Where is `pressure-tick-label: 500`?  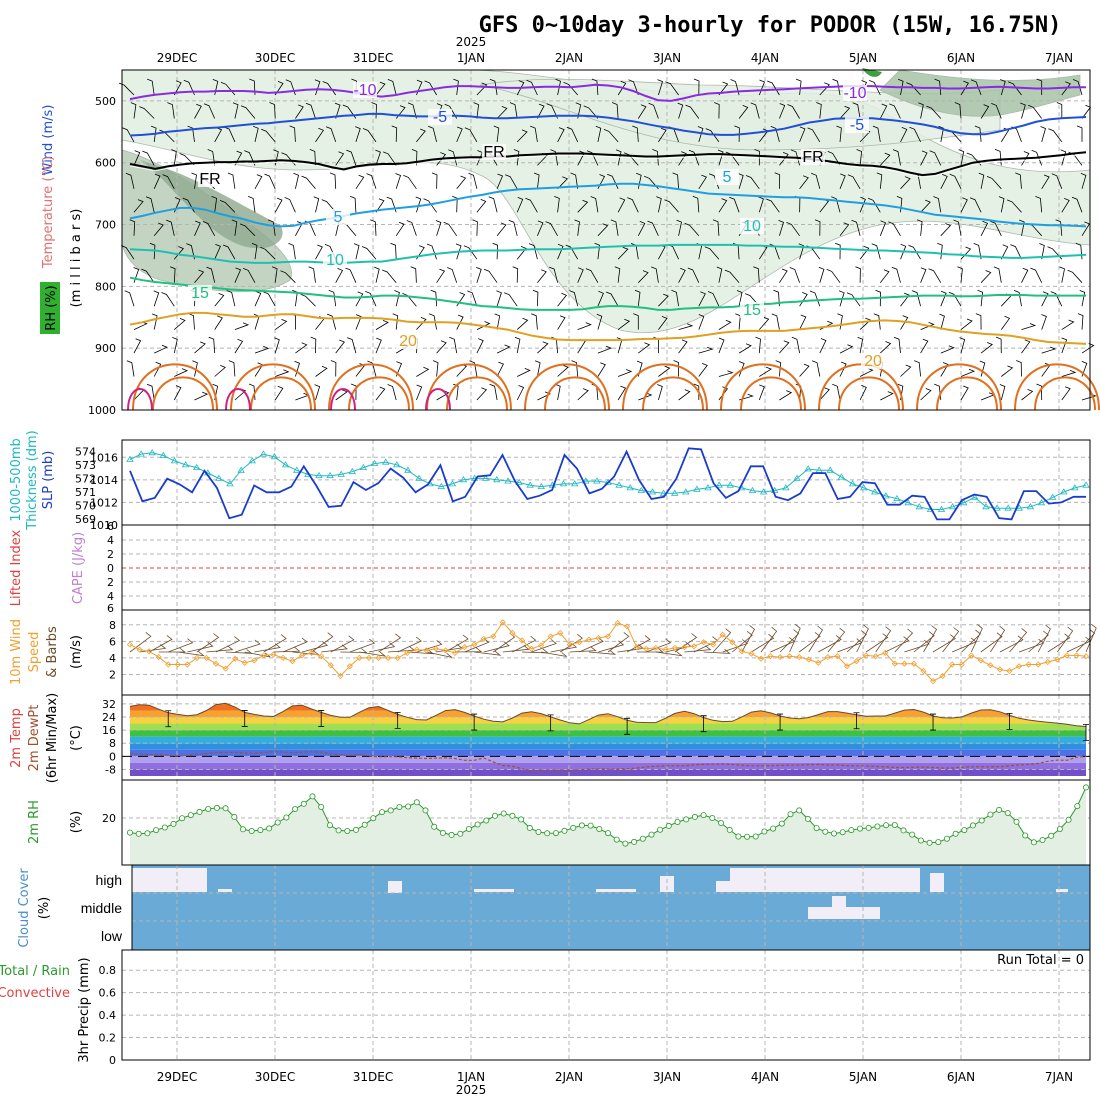 pressure-tick-label: 500 is located at coordinates (105, 101).